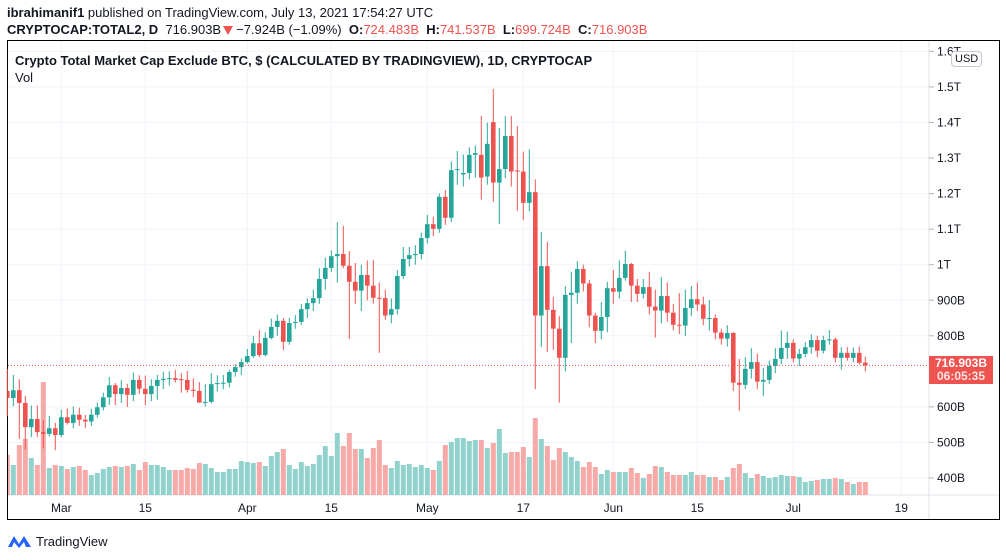 The height and width of the screenshot is (560, 1006). I want to click on author-name: ibrahimanif1, so click(46, 12).